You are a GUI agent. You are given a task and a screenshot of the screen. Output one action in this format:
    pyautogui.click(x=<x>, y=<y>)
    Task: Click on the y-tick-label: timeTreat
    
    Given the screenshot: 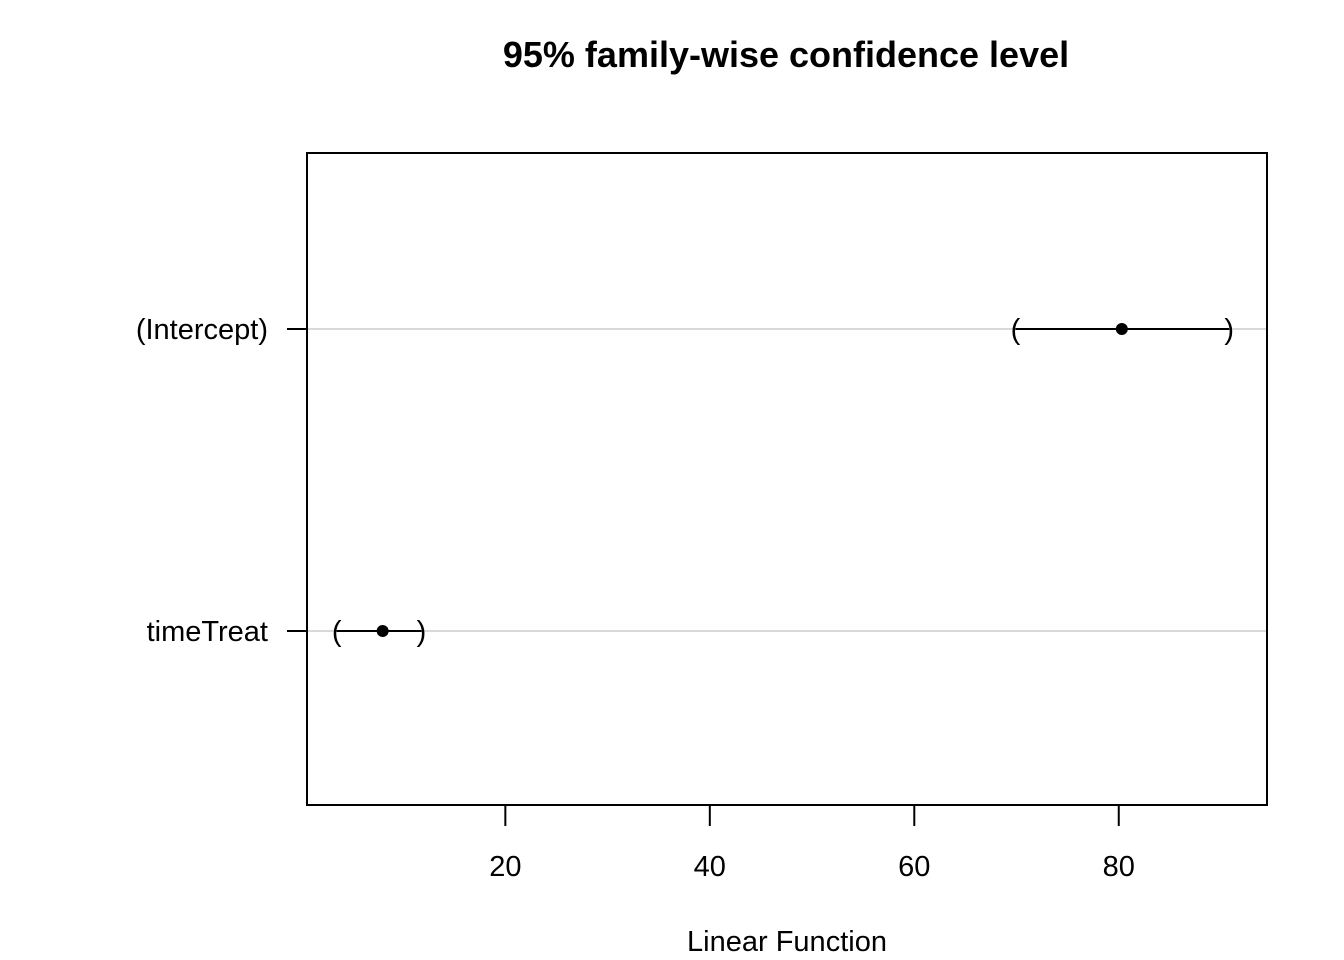 What is the action you would take?
    pyautogui.click(x=207, y=632)
    